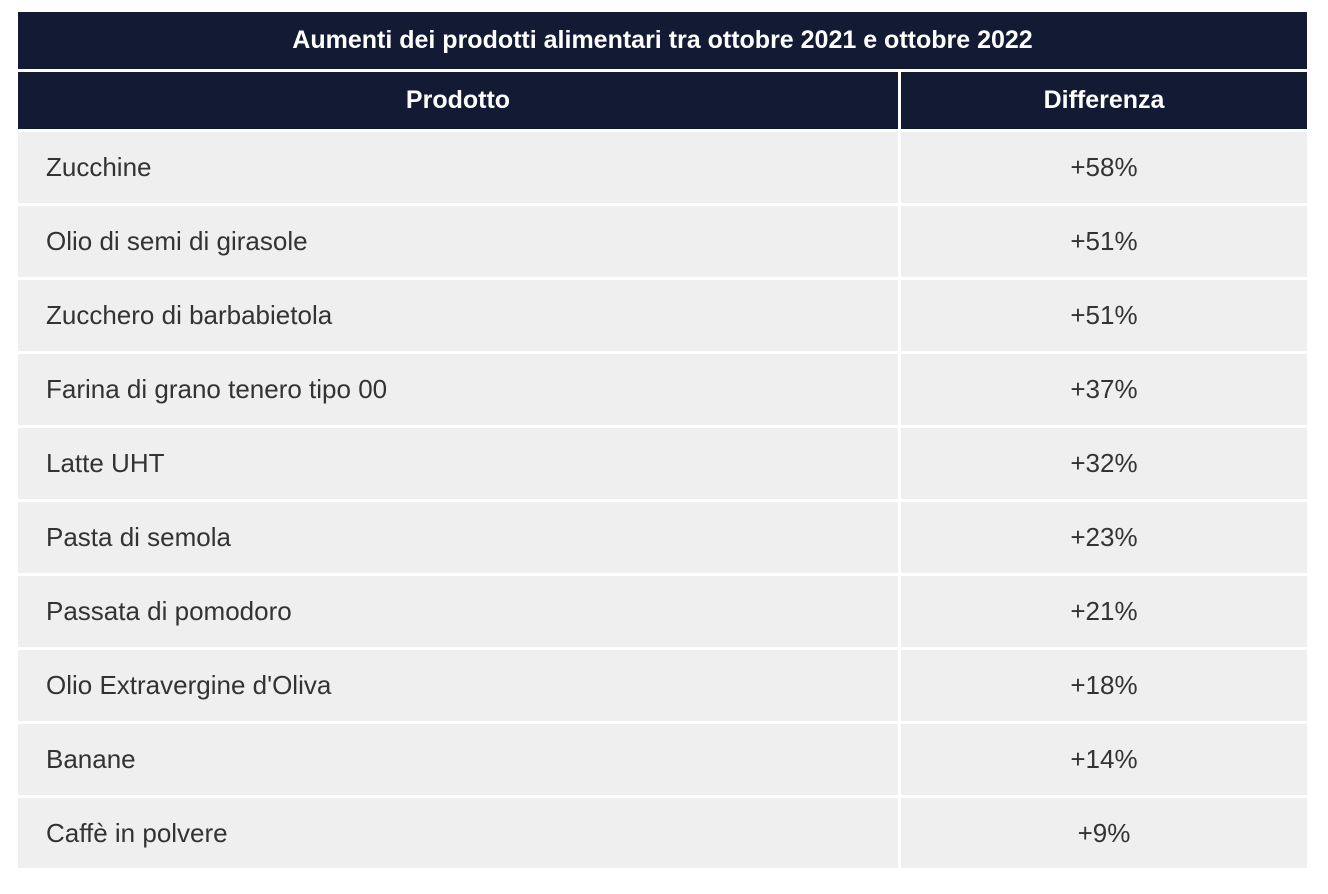 This screenshot has height=894, width=1328. I want to click on product-cell: Farina di grano tenero tipo 00, so click(458, 389).